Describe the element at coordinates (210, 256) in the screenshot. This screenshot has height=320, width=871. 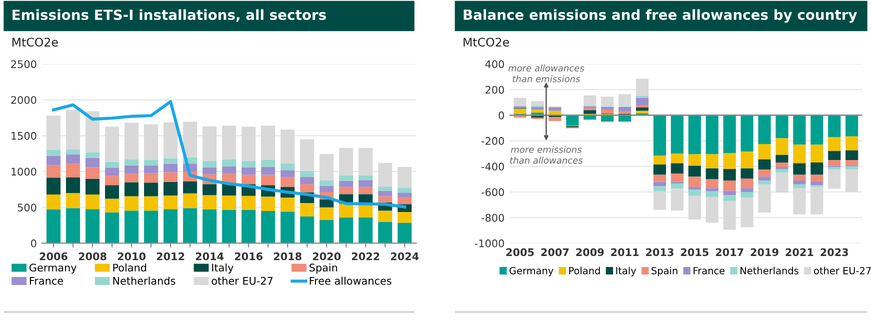
I see `x-tick-label: 2014` at that location.